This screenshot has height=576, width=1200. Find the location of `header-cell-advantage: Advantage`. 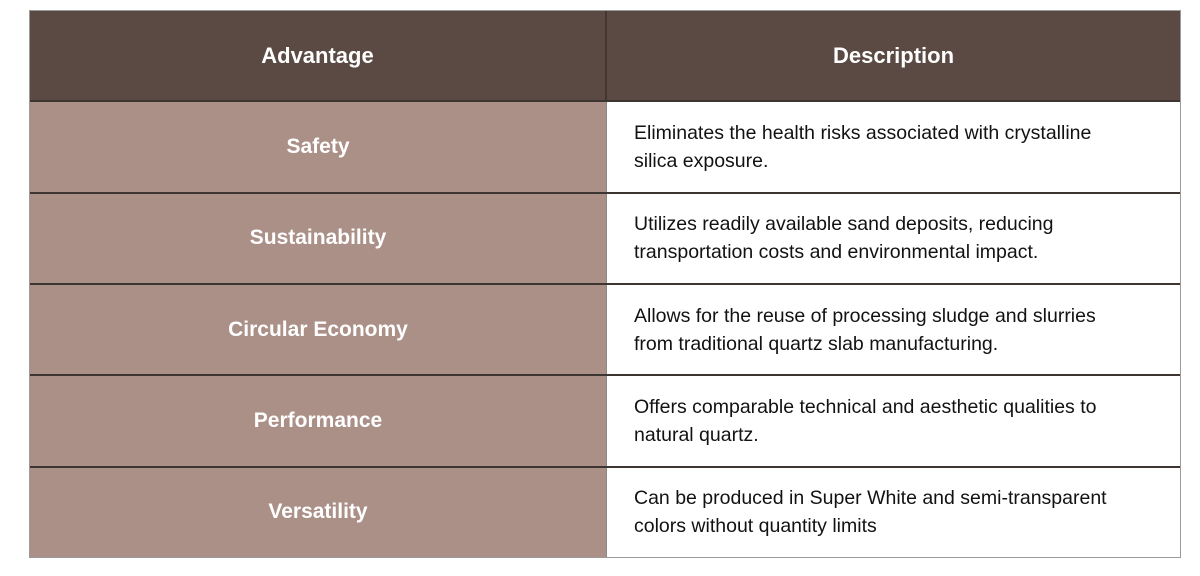

header-cell-advantage: Advantage is located at coordinates (318, 56).